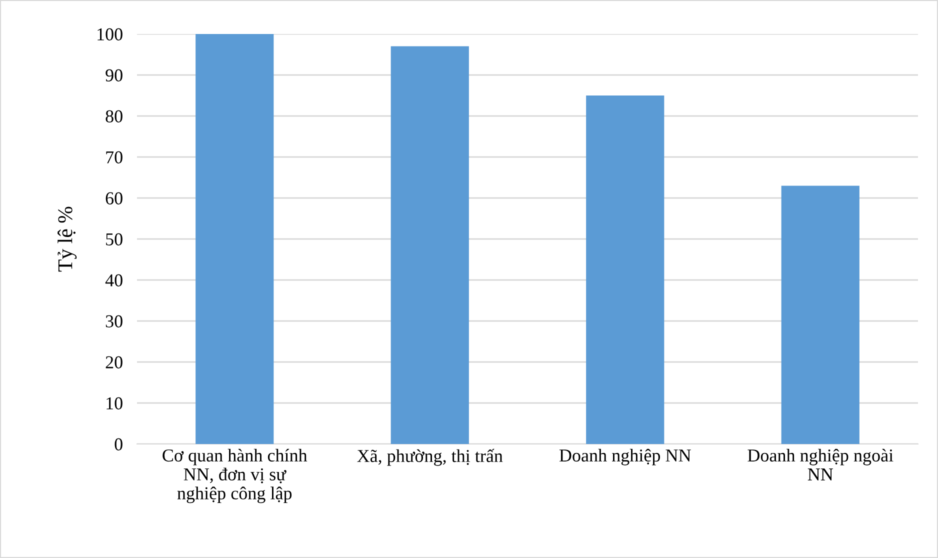  Describe the element at coordinates (113, 280) in the screenshot. I see `y-tick-label: 40` at that location.